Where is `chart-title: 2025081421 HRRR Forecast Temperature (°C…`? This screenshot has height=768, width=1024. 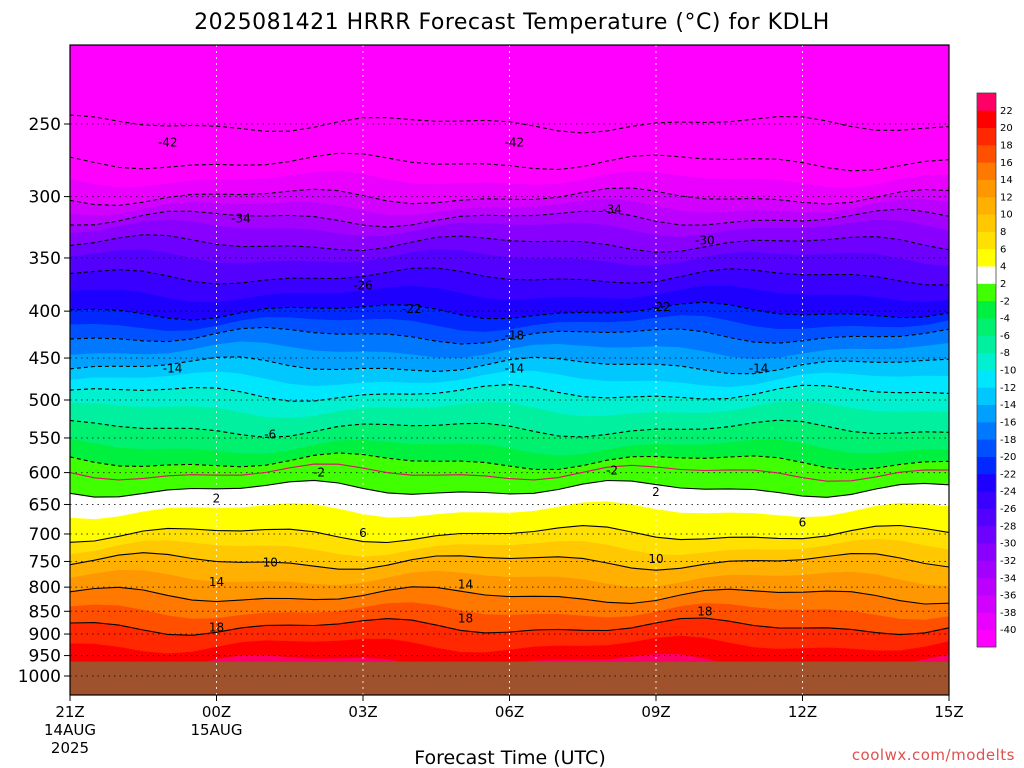 chart-title: 2025081421 HRRR Forecast Temperature (°C… is located at coordinates (512, 22).